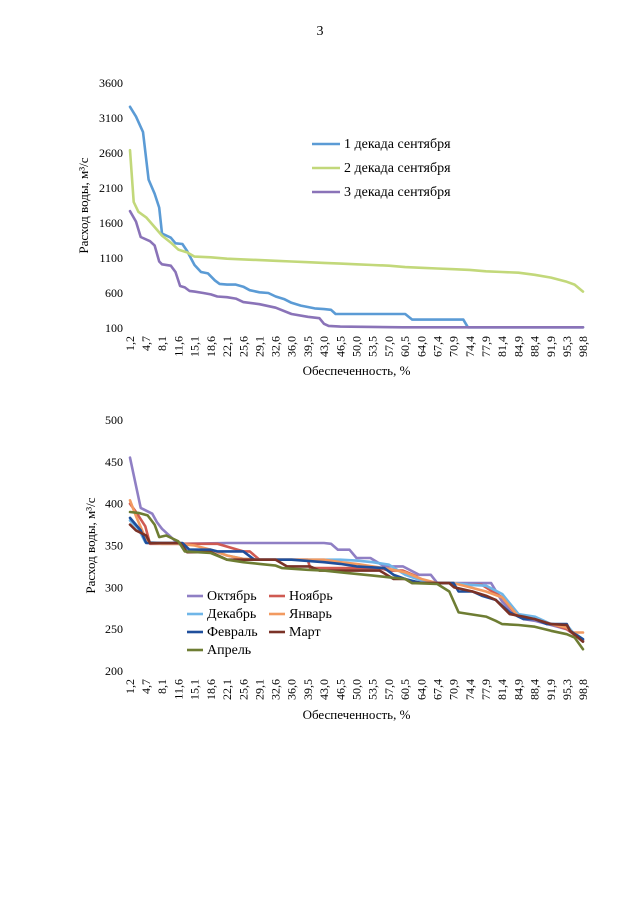 Image resolution: width=640 pixels, height=905 pixels. Describe the element at coordinates (311, 596) in the screenshot. I see `legend-label: Ноябрь` at that location.